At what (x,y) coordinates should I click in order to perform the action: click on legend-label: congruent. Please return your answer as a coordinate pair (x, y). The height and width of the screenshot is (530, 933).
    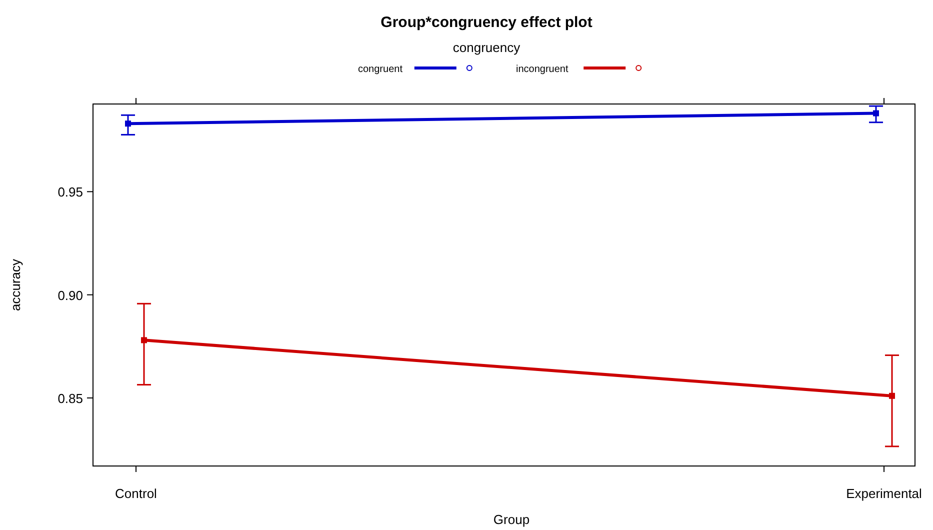
    Looking at the image, I should click on (380, 69).